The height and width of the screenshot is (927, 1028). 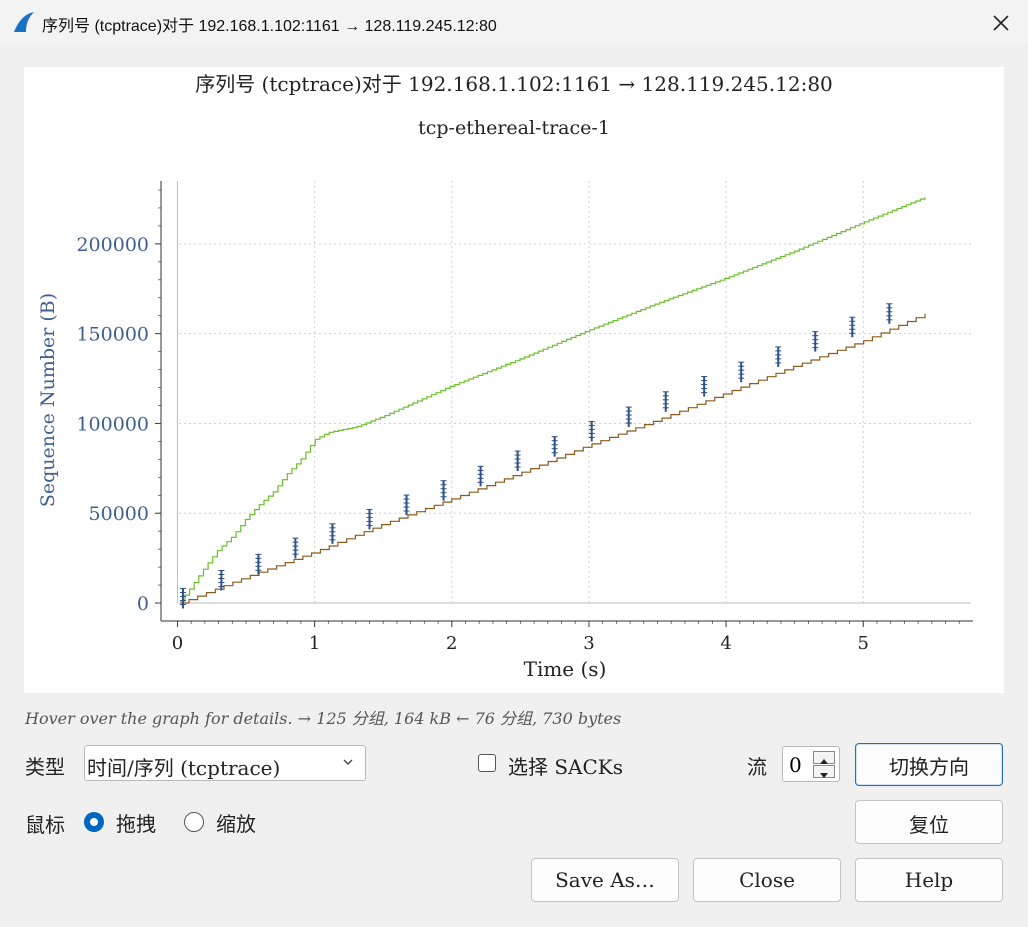 I want to click on stream-decrement-button, so click(x=824, y=771).